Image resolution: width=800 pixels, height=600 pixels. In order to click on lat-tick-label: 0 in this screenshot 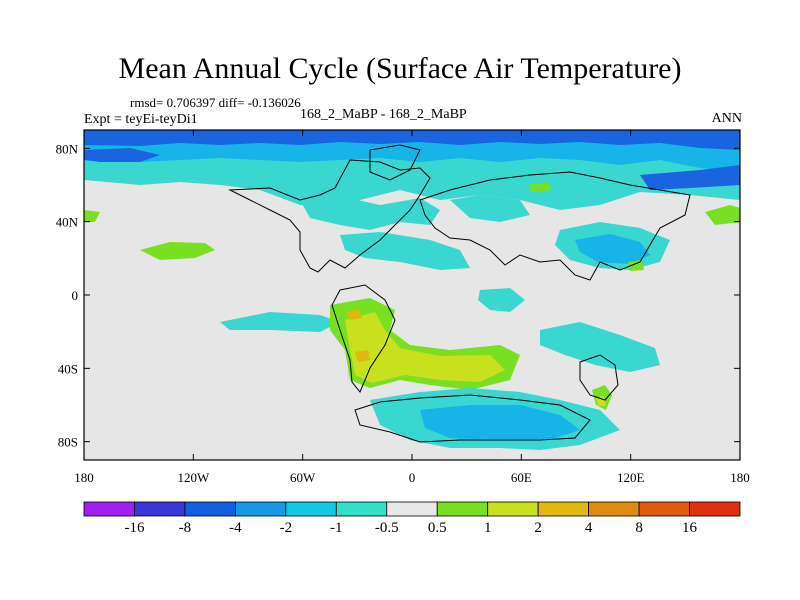, I will do `click(75, 295)`.